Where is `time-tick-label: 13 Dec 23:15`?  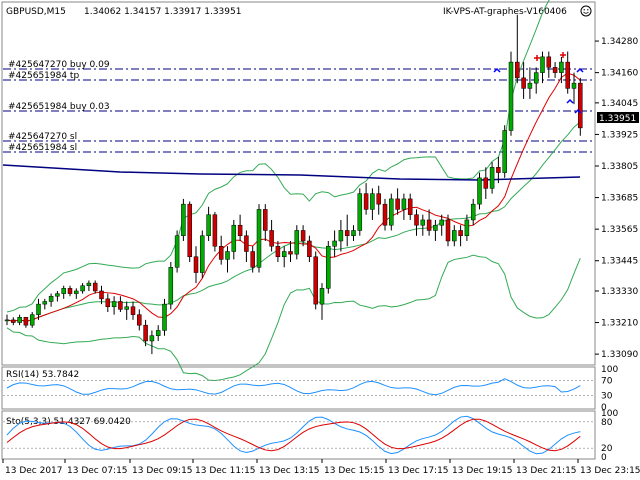 time-tick-label: 13 Dec 23:15 is located at coordinates (610, 471).